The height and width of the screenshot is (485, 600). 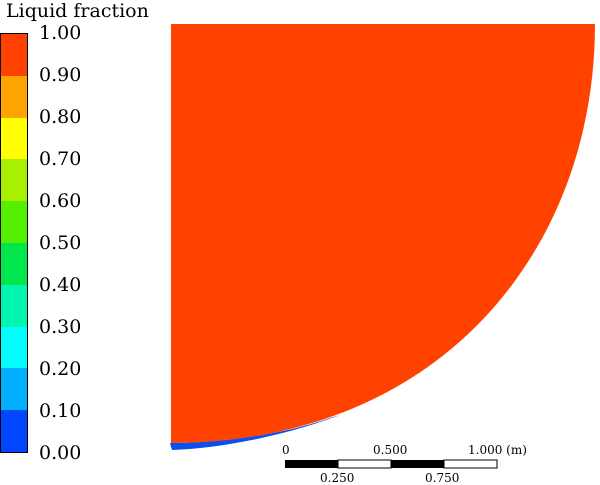 I want to click on scale-label-0: 0, so click(x=286, y=450).